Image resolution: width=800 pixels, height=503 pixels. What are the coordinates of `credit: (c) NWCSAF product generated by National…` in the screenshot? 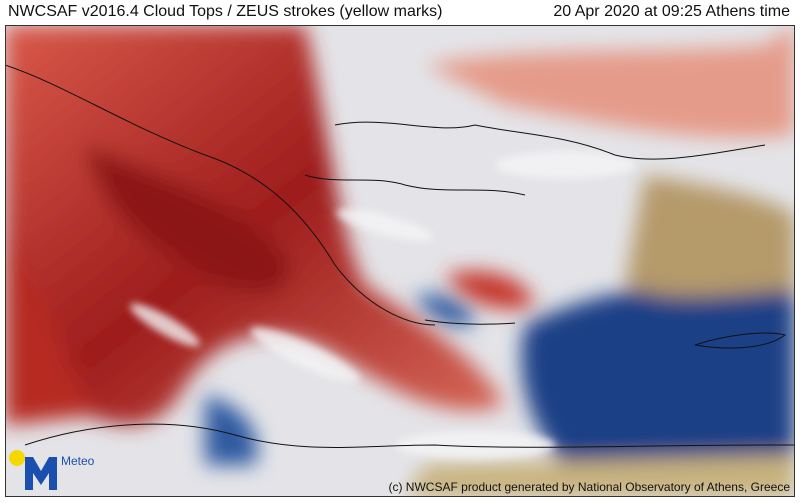 It's located at (589, 487).